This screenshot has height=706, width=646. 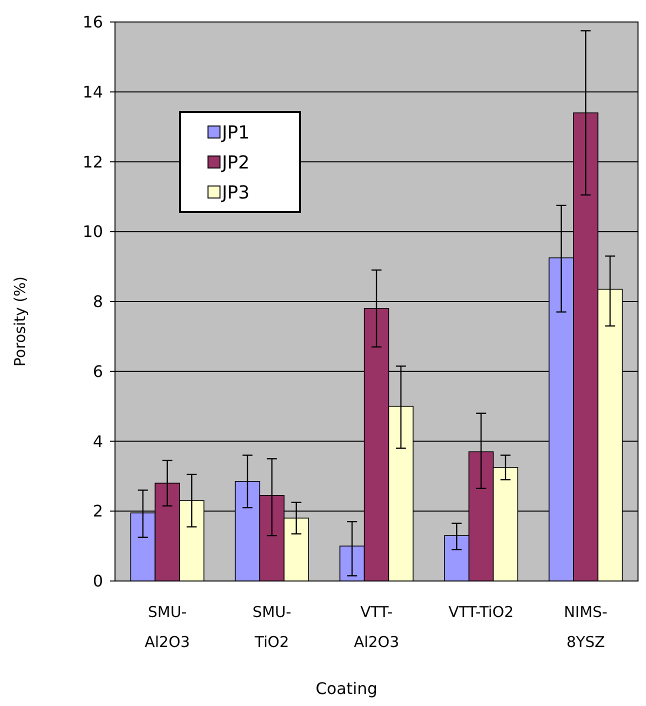 What do you see at coordinates (235, 163) in the screenshot?
I see `legend-label: JP2` at bounding box center [235, 163].